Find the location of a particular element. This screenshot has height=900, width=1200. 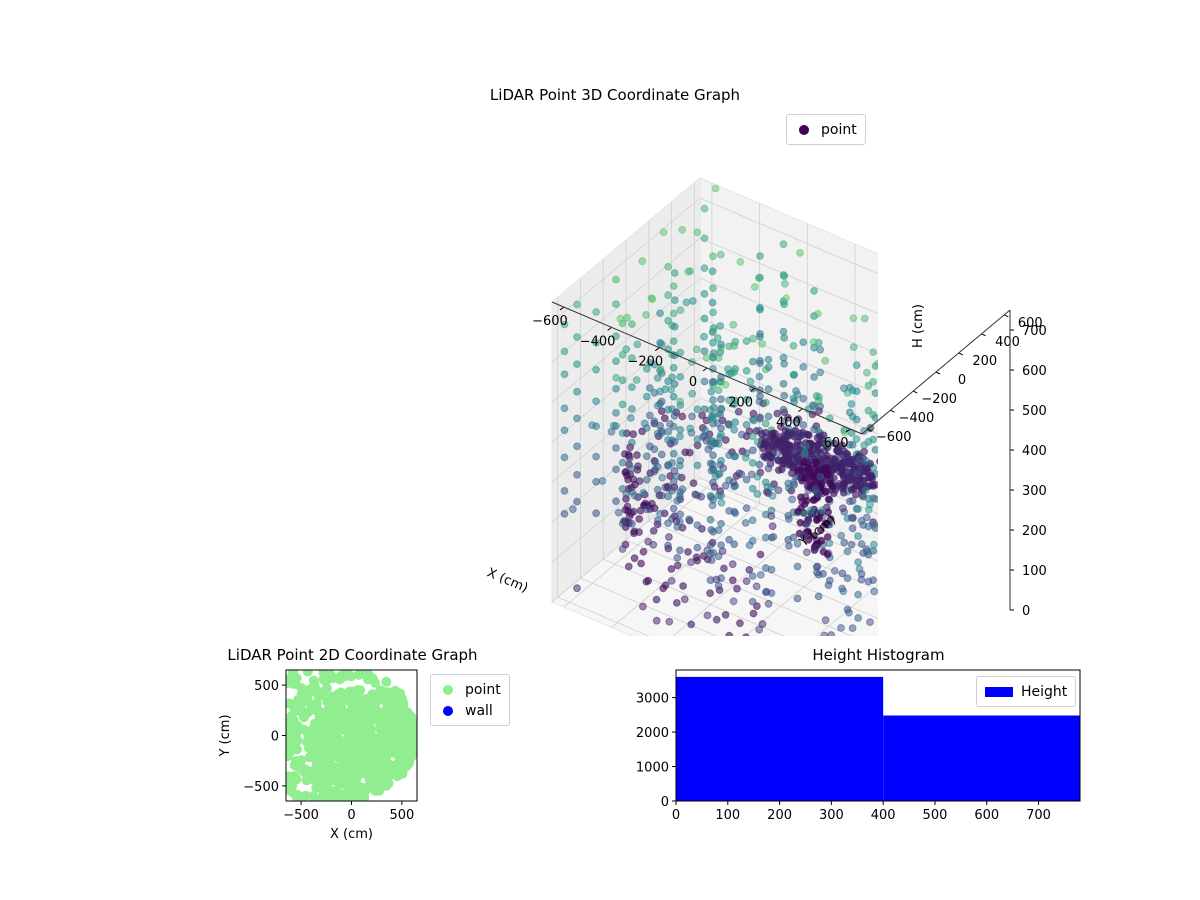

histogram-title: Height Histogram is located at coordinates (878, 655).